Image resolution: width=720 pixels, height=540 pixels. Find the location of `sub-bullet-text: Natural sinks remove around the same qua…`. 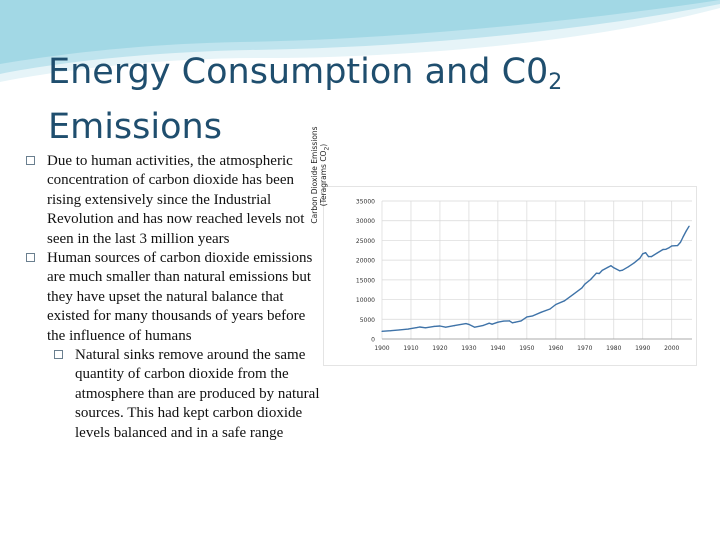

sub-bullet-text: Natural sinks remove around the same qua… is located at coordinates (197, 394).